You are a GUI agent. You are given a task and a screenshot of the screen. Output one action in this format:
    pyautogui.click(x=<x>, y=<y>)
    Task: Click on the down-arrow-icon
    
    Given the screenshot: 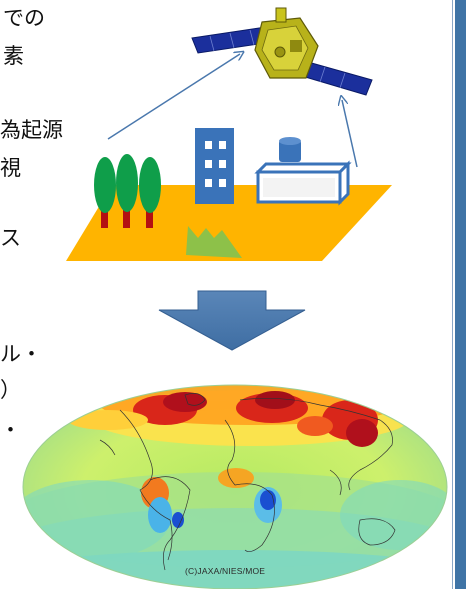 What is the action you would take?
    pyautogui.click(x=232, y=320)
    